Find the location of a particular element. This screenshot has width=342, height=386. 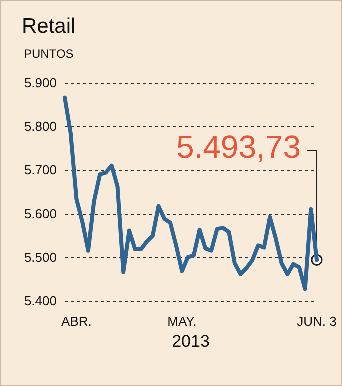

x-tick-label: ABR. is located at coordinates (77, 321).